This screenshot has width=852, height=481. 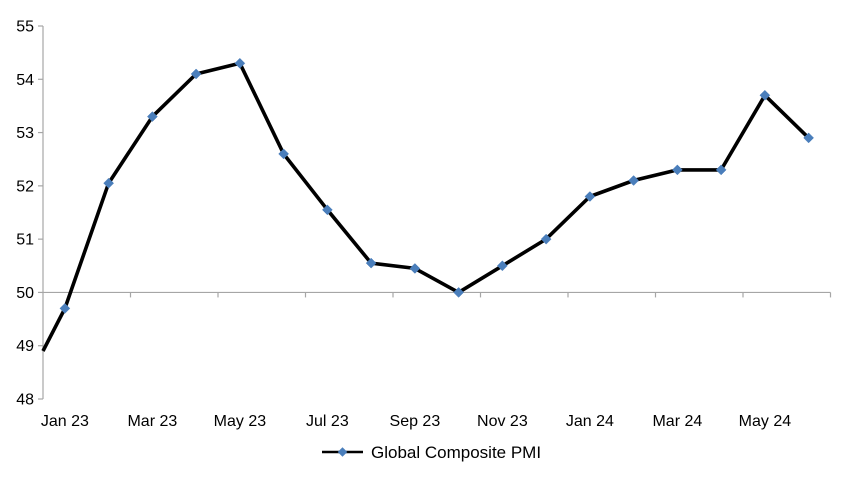 I want to click on x-axis-label: Nov 23, so click(x=502, y=421).